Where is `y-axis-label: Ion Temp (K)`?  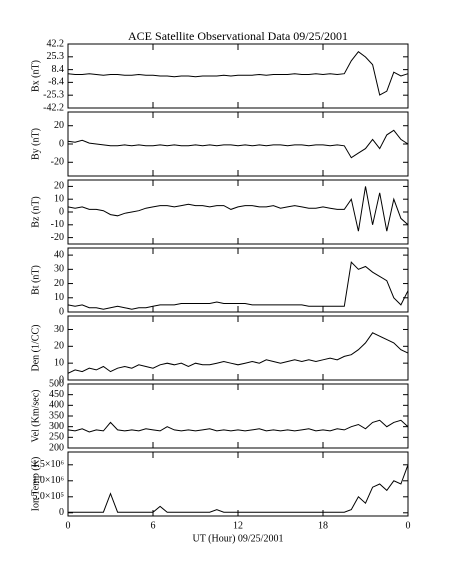
y-axis-label: Ion Temp (K) is located at coordinates (35, 484).